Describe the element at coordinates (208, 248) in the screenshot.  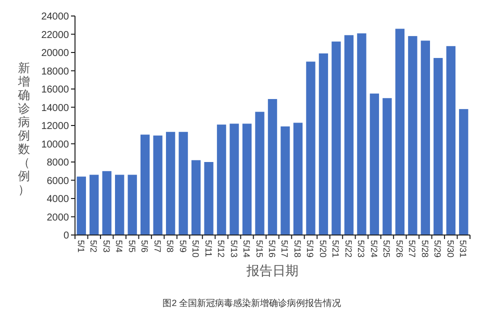
I see `x-tick-label: 5/11` at that location.